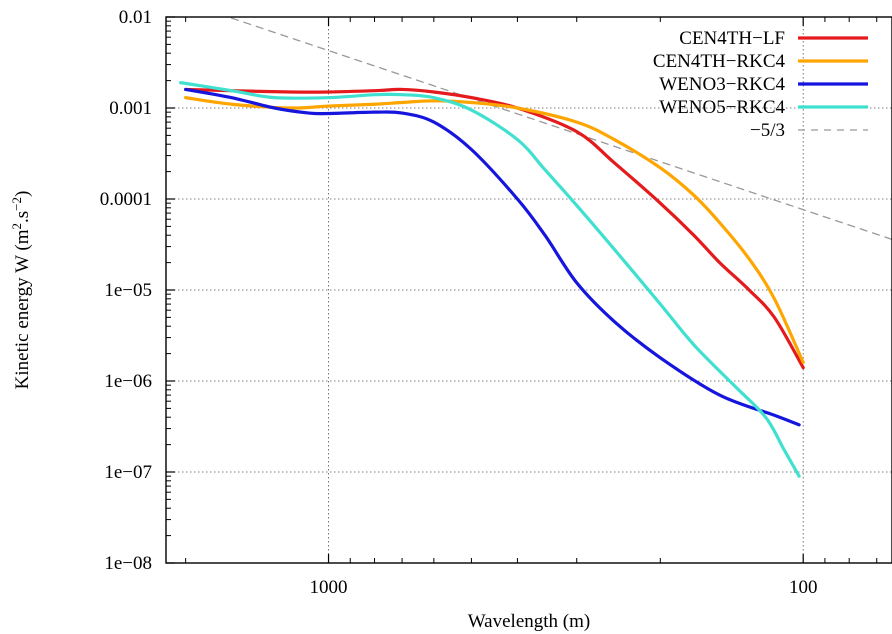 This screenshot has height=634, width=892. I want to click on x-tick-label: 100, so click(803, 587).